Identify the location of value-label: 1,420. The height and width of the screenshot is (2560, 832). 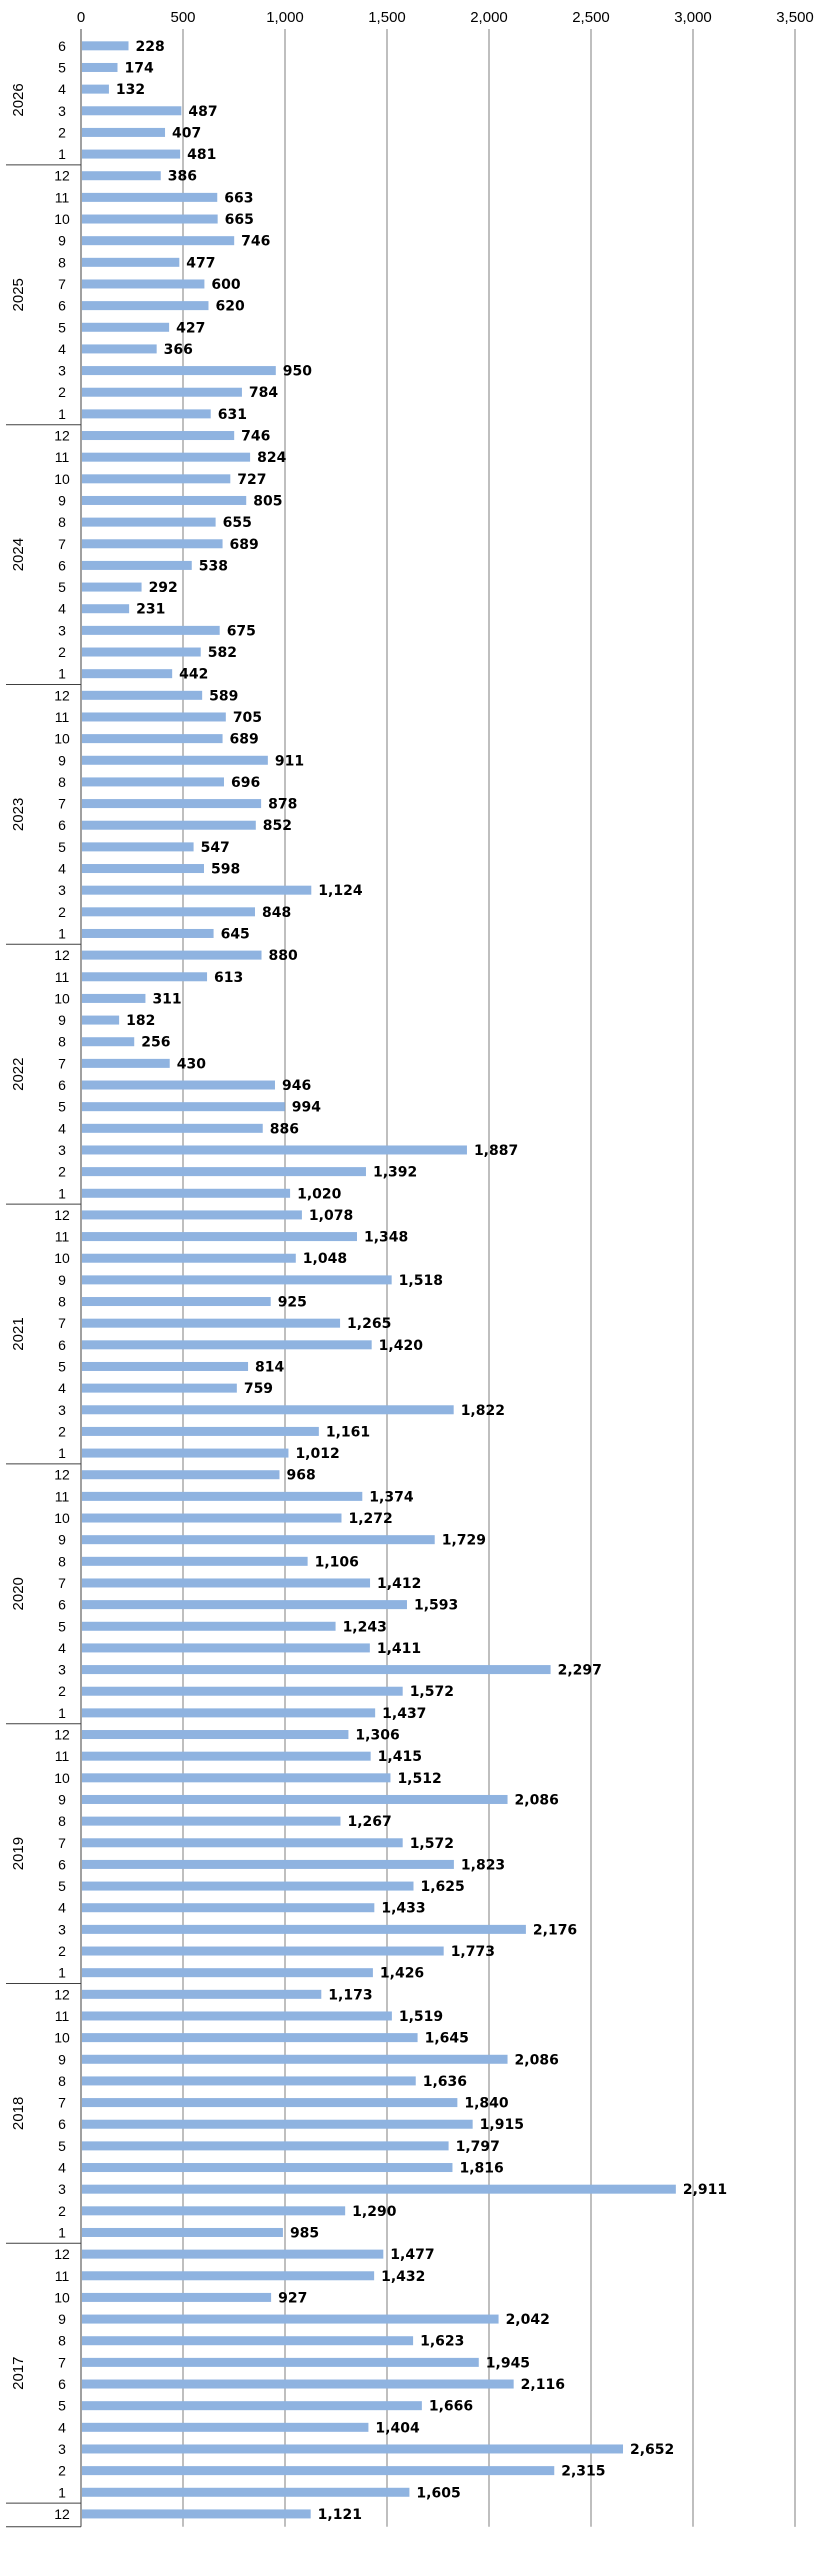
(401, 1346).